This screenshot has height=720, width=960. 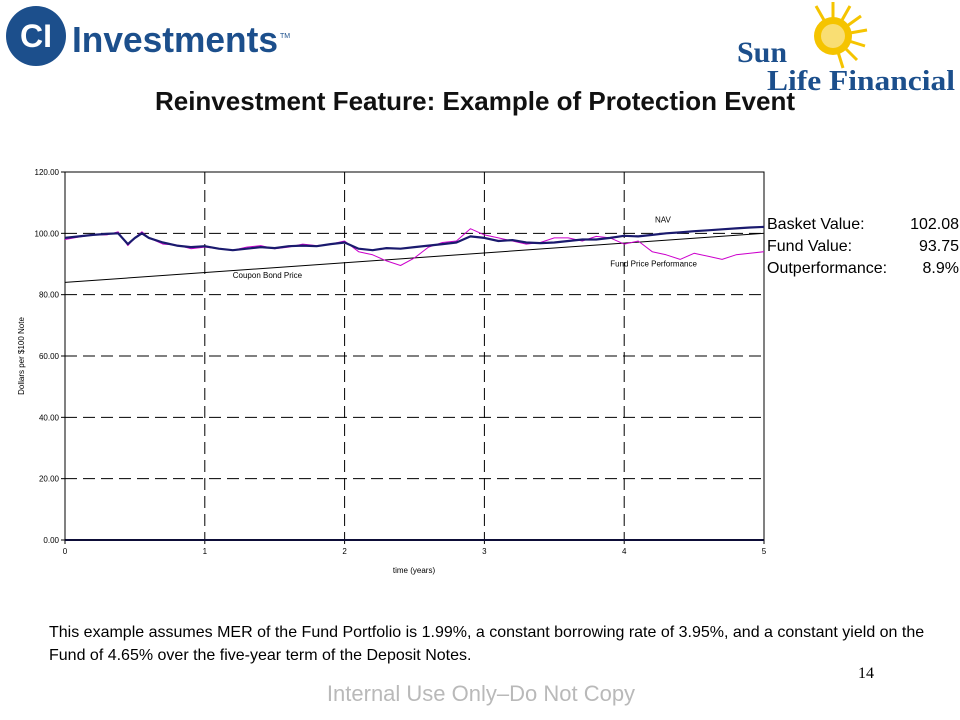 What do you see at coordinates (414, 238) in the screenshot?
I see `nav-line` at bounding box center [414, 238].